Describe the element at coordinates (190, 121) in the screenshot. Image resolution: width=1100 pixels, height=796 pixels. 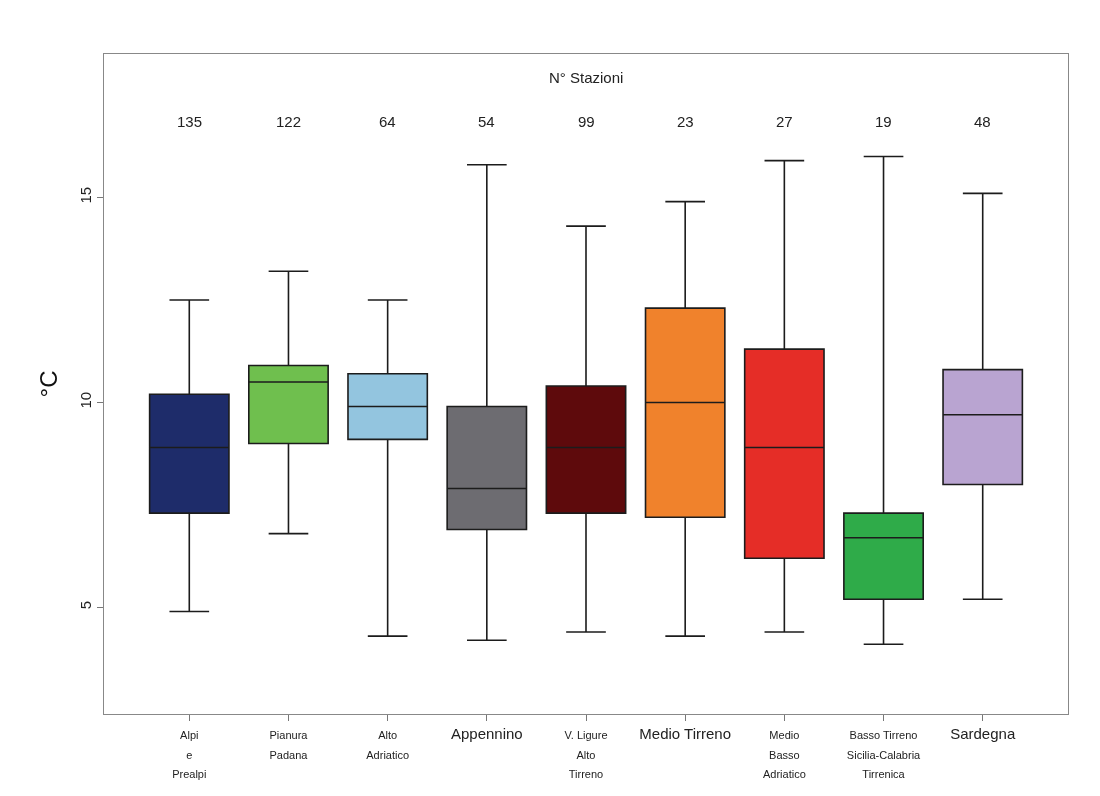
I see `annotation: 135` at that location.